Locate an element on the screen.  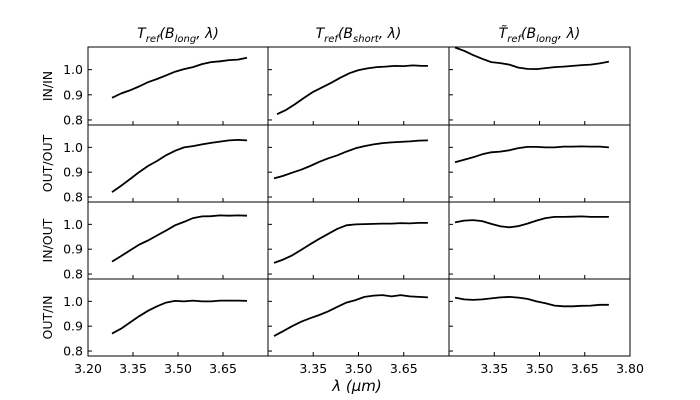
panel-out-in-col-3: 3.35 3.50 3.65 3.80 is located at coordinates (546, 327).